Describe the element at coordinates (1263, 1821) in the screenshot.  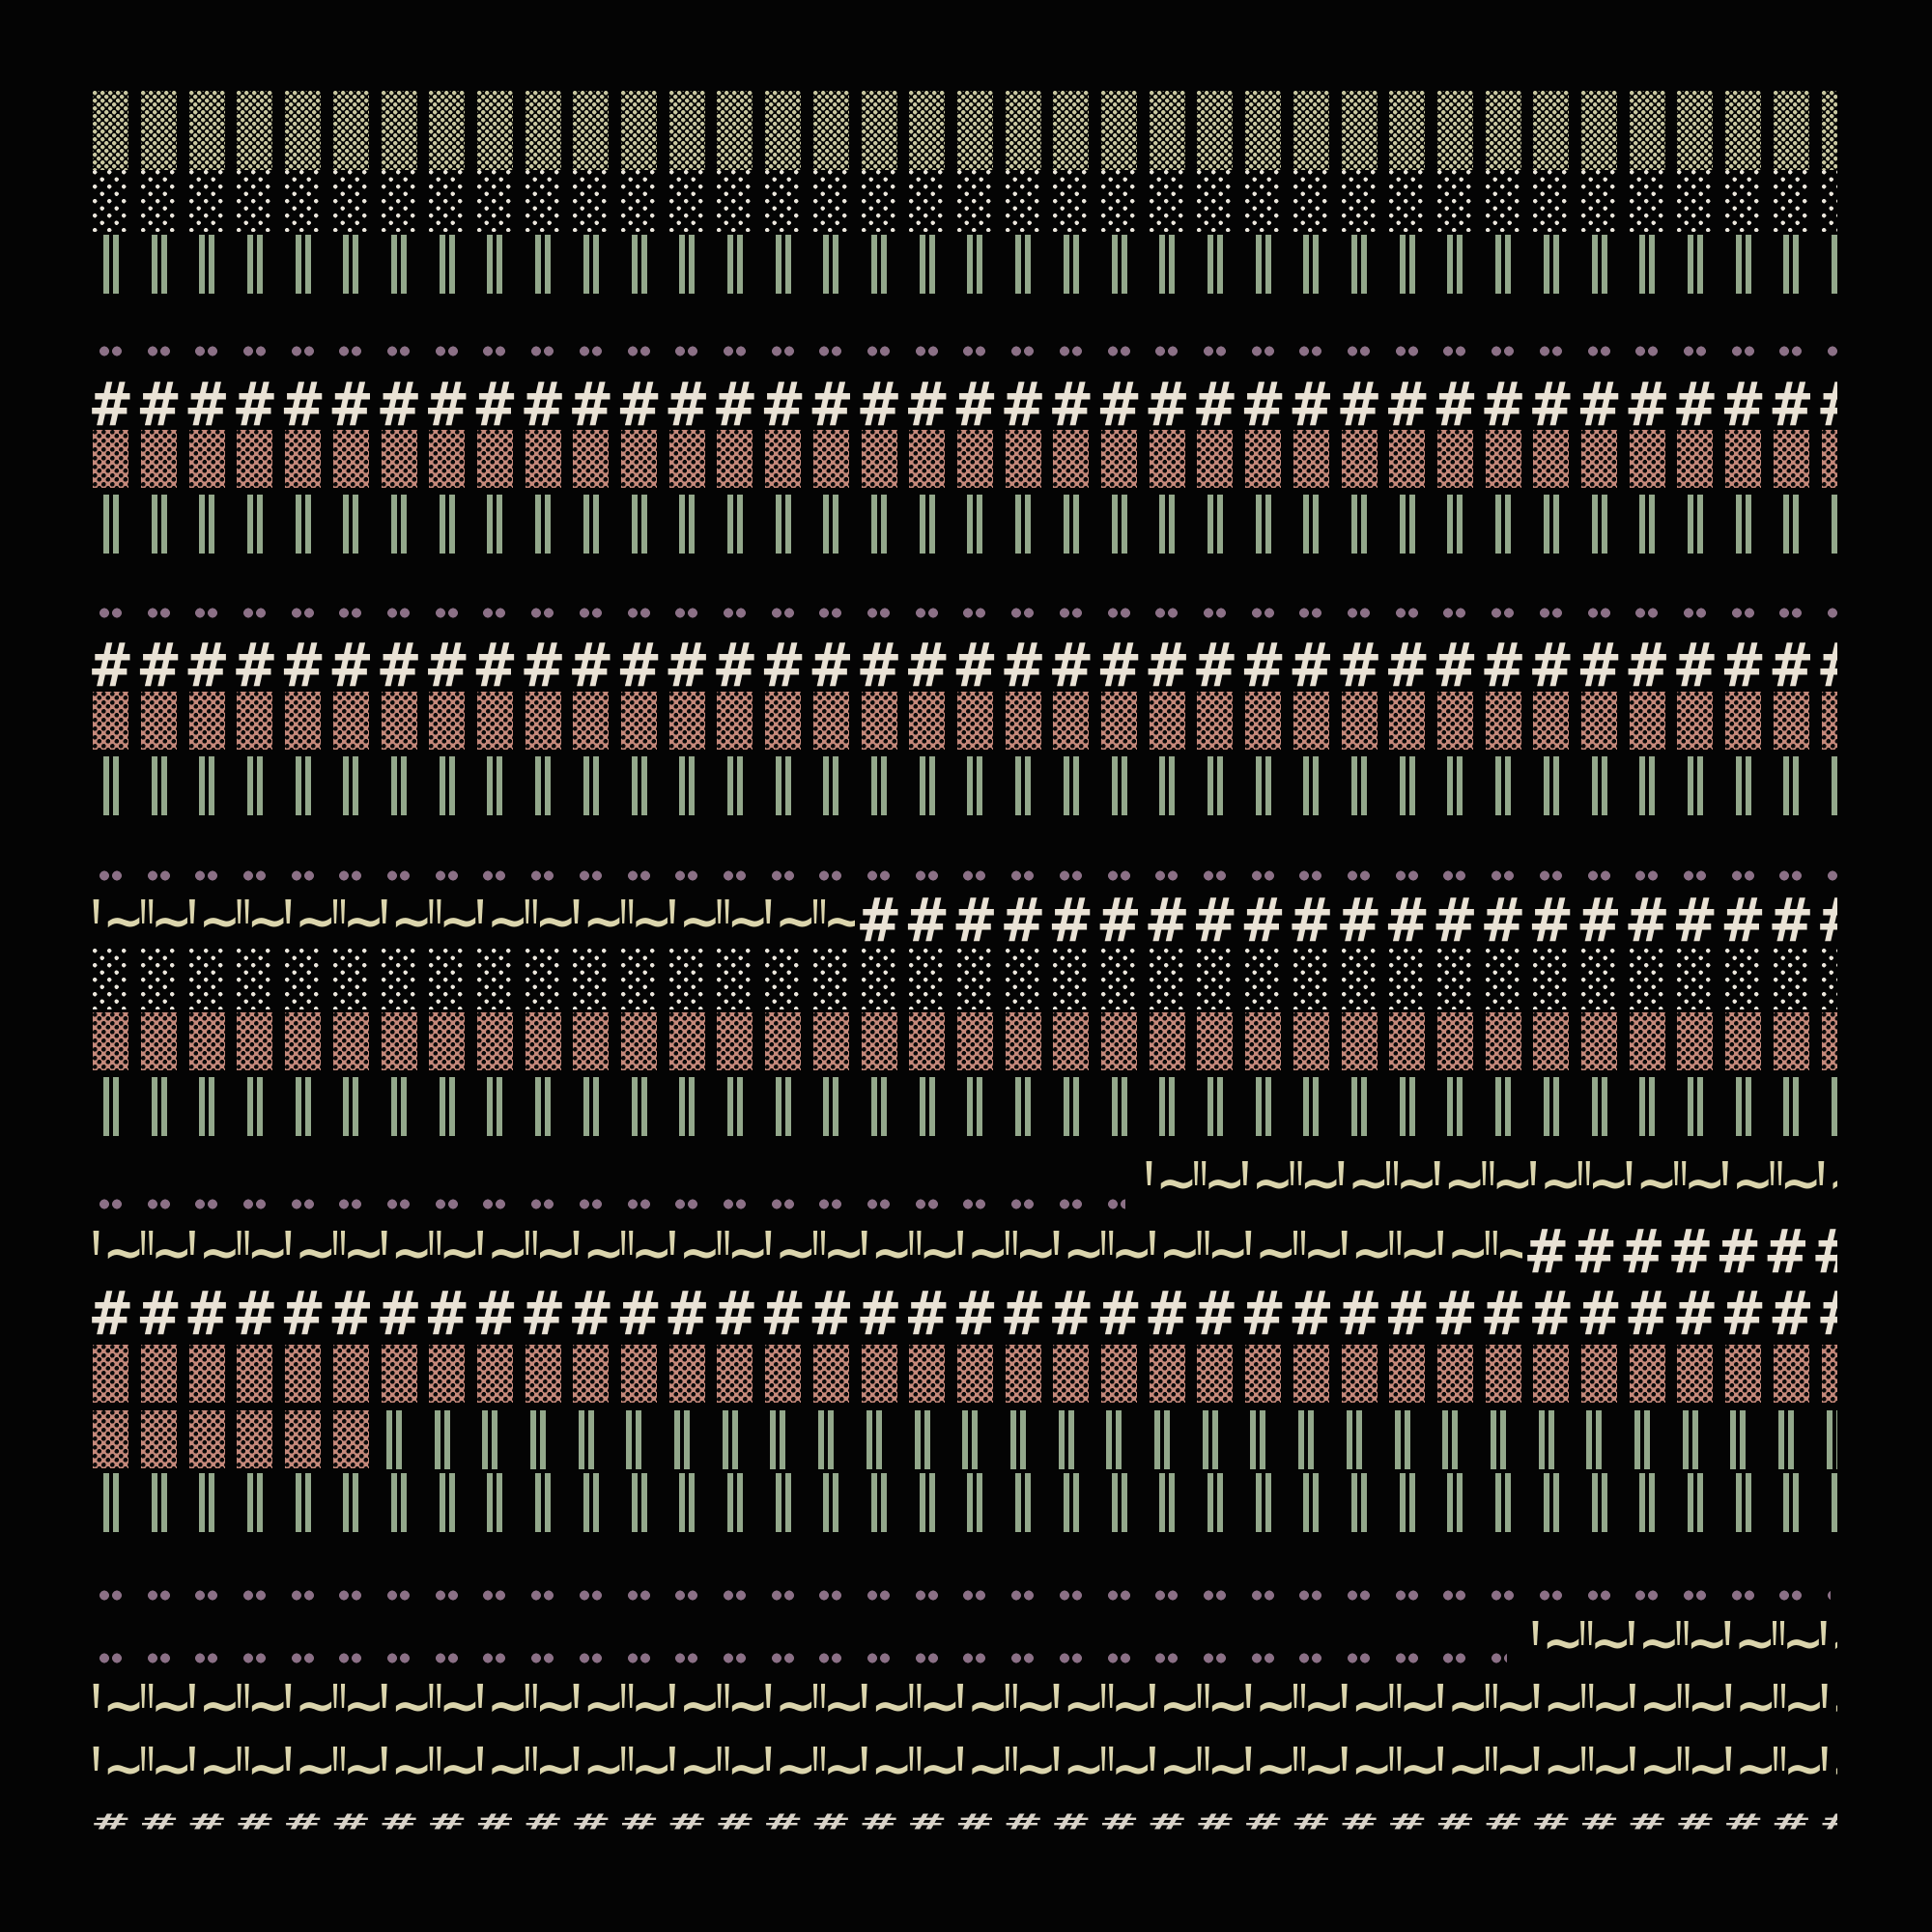
I see `hash-small-glyph: #` at that location.